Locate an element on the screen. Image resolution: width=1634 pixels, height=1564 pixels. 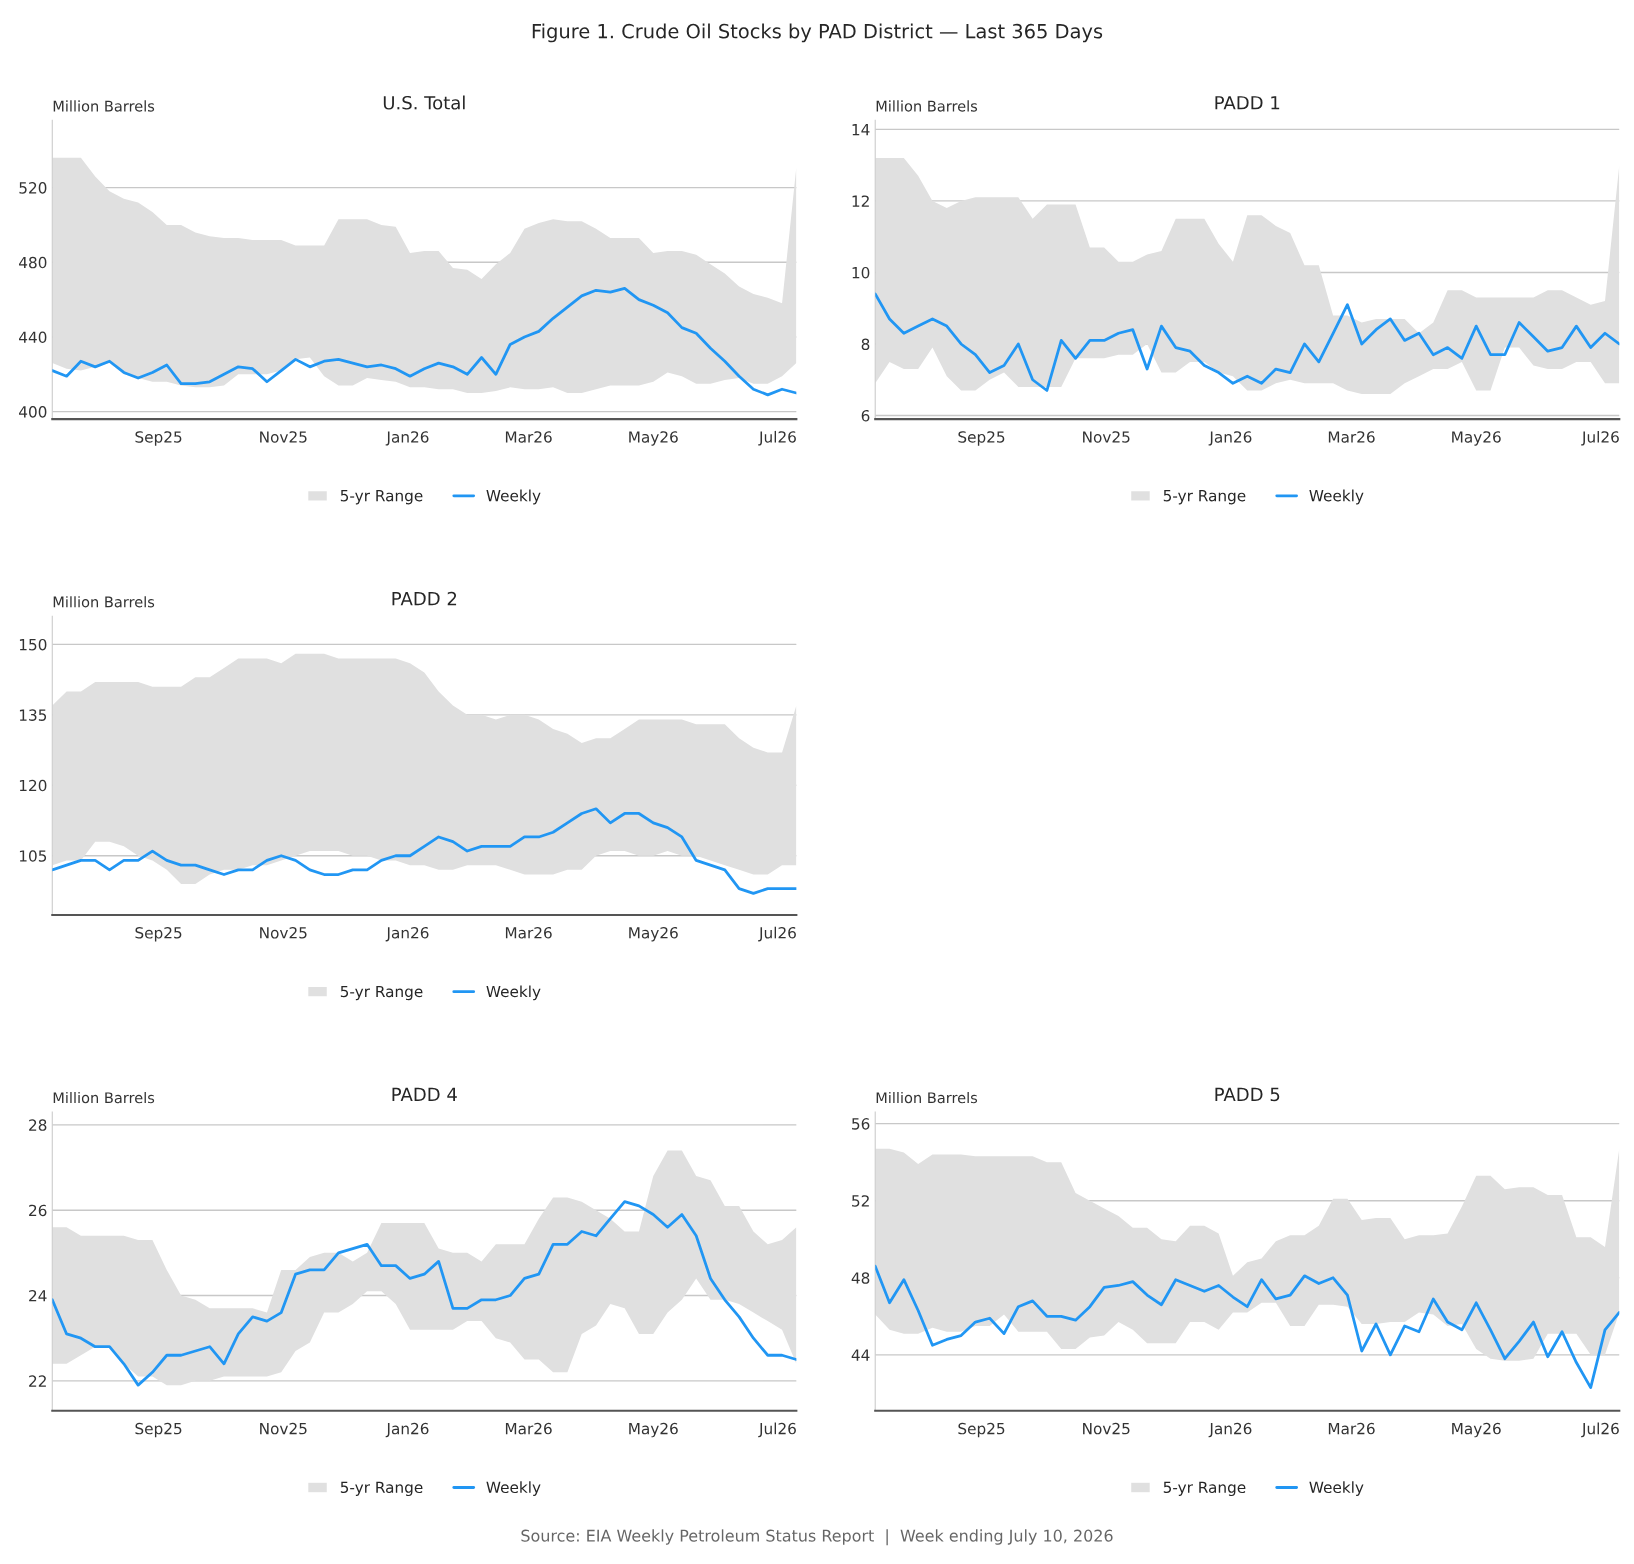
y-tick-label: 6 is located at coordinates (865, 416).